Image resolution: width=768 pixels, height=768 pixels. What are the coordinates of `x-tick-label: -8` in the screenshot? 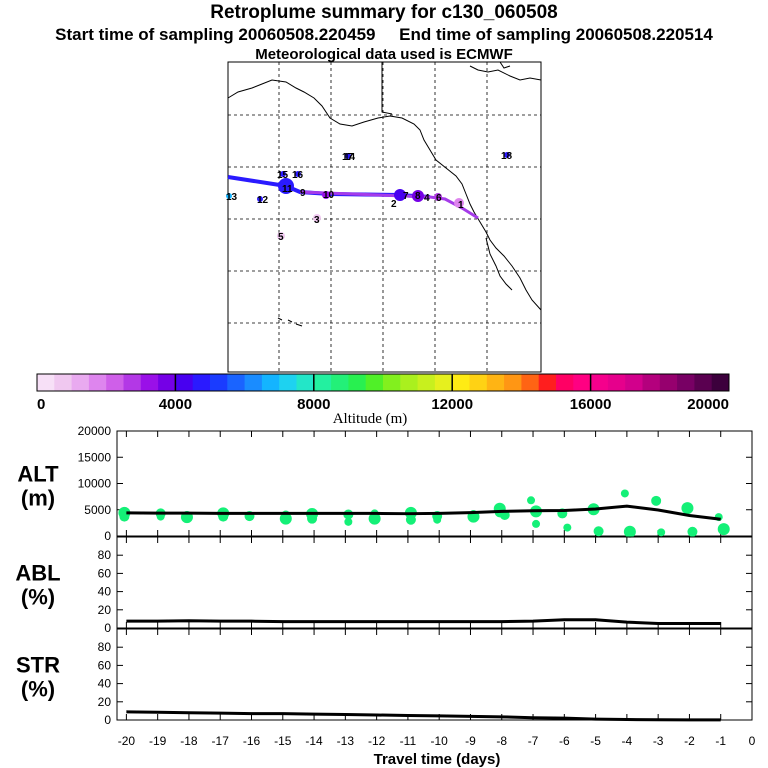 It's located at (501, 741).